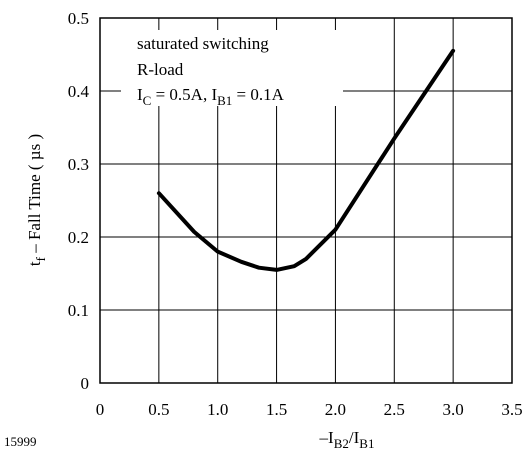 The image size is (526, 456). Describe the element at coordinates (511, 409) in the screenshot. I see `x-tick-label: 3.5` at that location.